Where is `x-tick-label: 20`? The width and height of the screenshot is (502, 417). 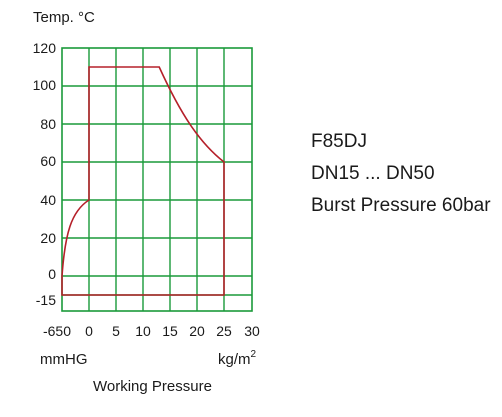
x-tick-label: 20 is located at coordinates (197, 331).